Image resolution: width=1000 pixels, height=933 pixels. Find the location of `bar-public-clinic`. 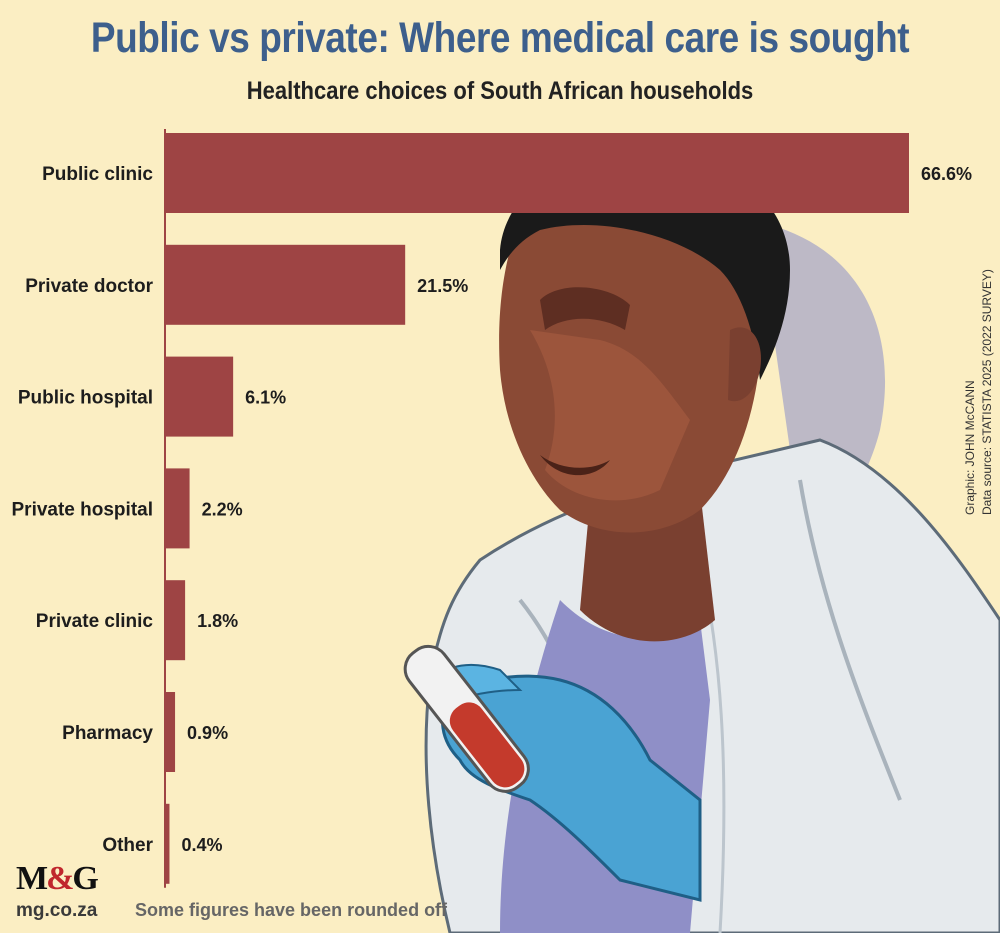

bar-public-clinic is located at coordinates (537, 173).